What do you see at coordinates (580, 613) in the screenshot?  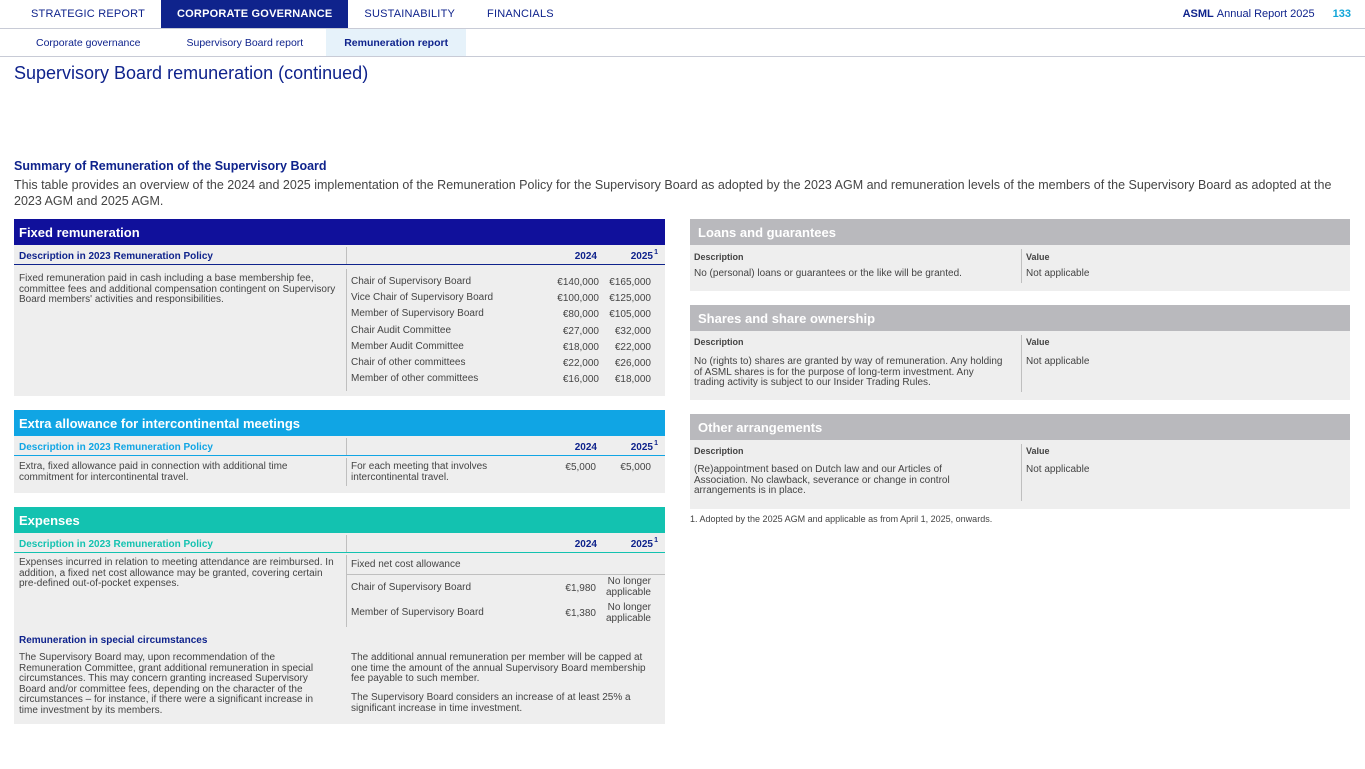 I see `expenses-row-value-2024: €1,380` at bounding box center [580, 613].